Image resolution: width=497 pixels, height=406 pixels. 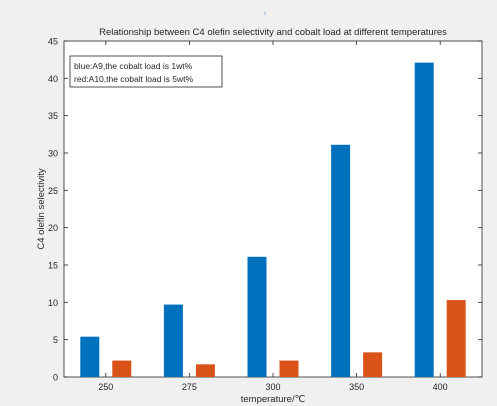 I want to click on x-axis-label: temperature/℃, so click(x=273, y=399).